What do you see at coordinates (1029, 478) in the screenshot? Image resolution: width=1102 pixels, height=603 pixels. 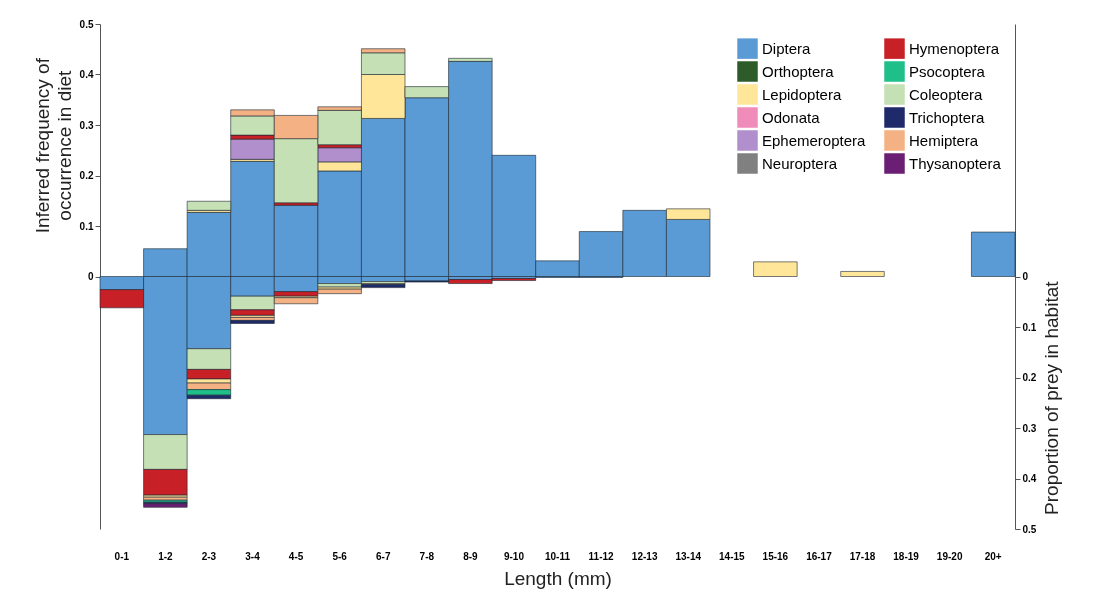 I see `y2-tick-label: 0.4` at bounding box center [1029, 478].